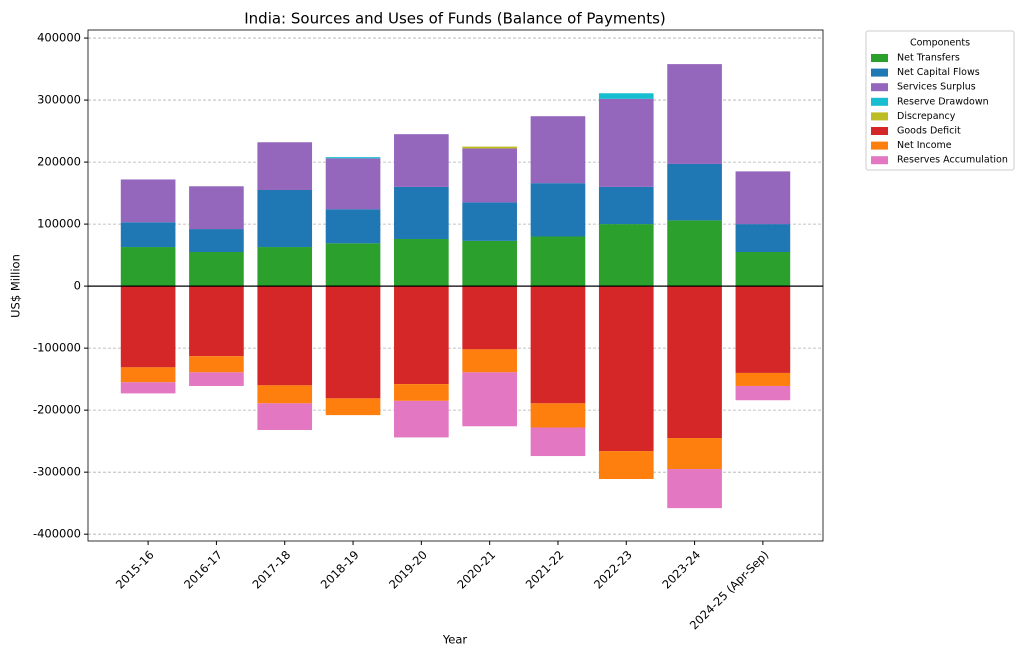 The height and width of the screenshot is (662, 1024). I want to click on x-tick-label: 2015-16, so click(135, 570).